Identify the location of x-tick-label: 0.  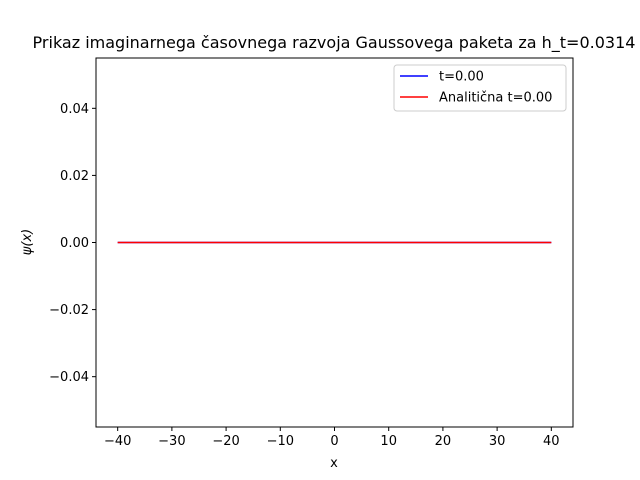
(334, 441).